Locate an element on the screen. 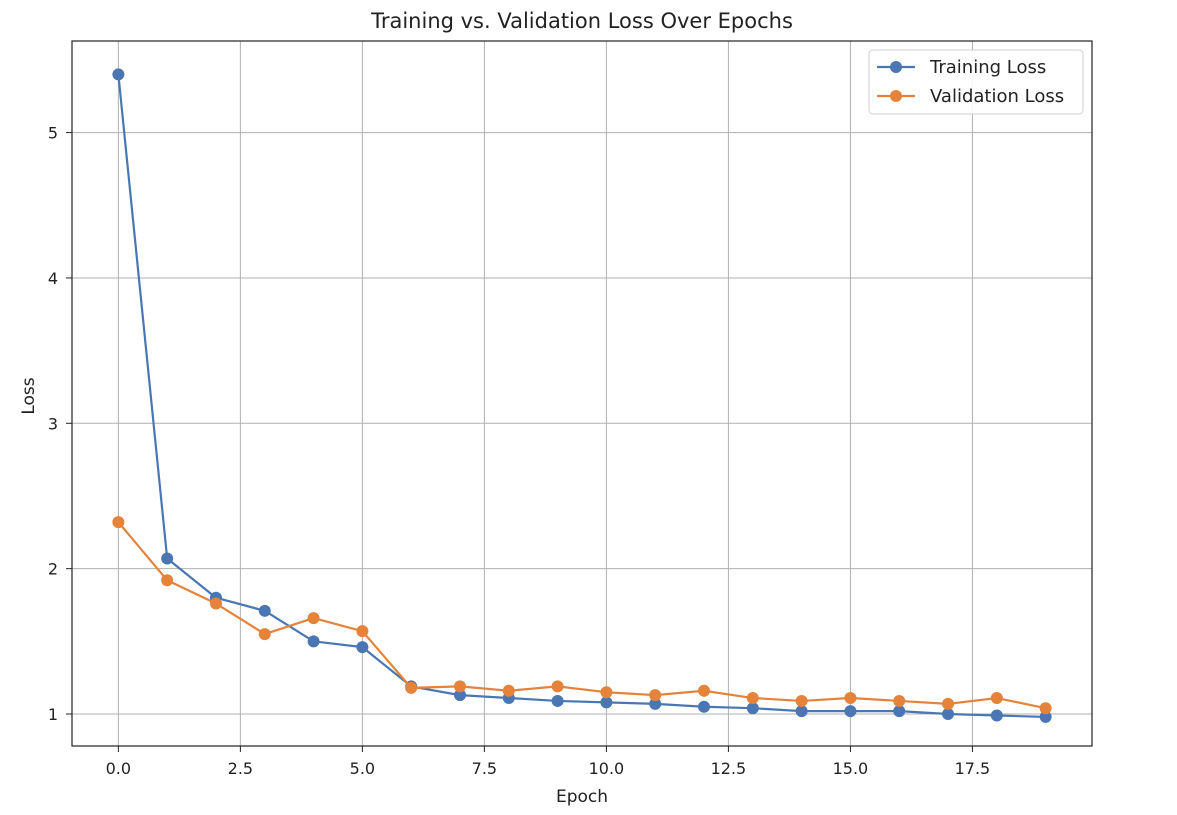  y-tick-label: 1 is located at coordinates (53, 714).